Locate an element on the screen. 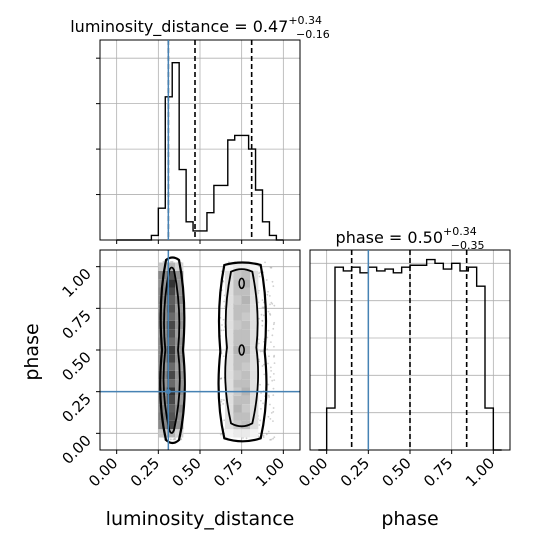  heat-ytick-label-0: 0.00 is located at coordinates (76, 449).